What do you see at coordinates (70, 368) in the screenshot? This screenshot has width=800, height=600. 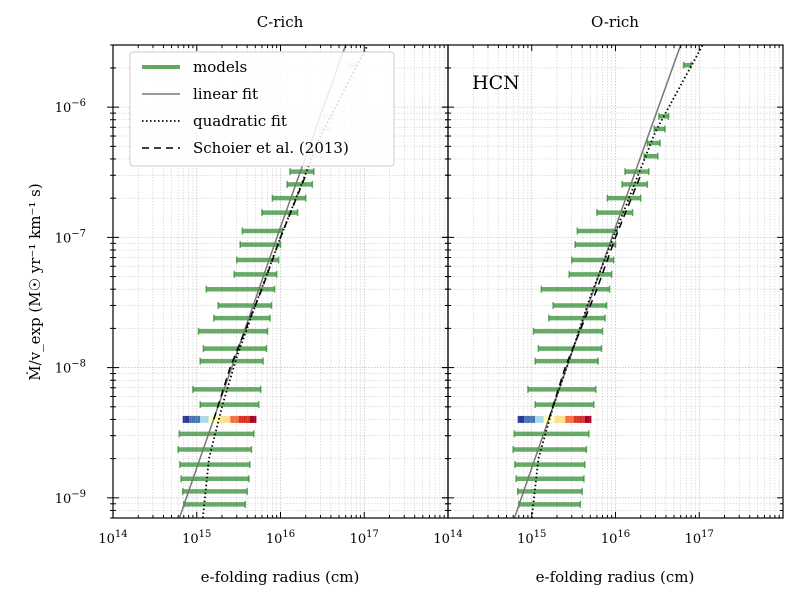 I see `y-tick-label: 10⁻⁸` at bounding box center [70, 368].